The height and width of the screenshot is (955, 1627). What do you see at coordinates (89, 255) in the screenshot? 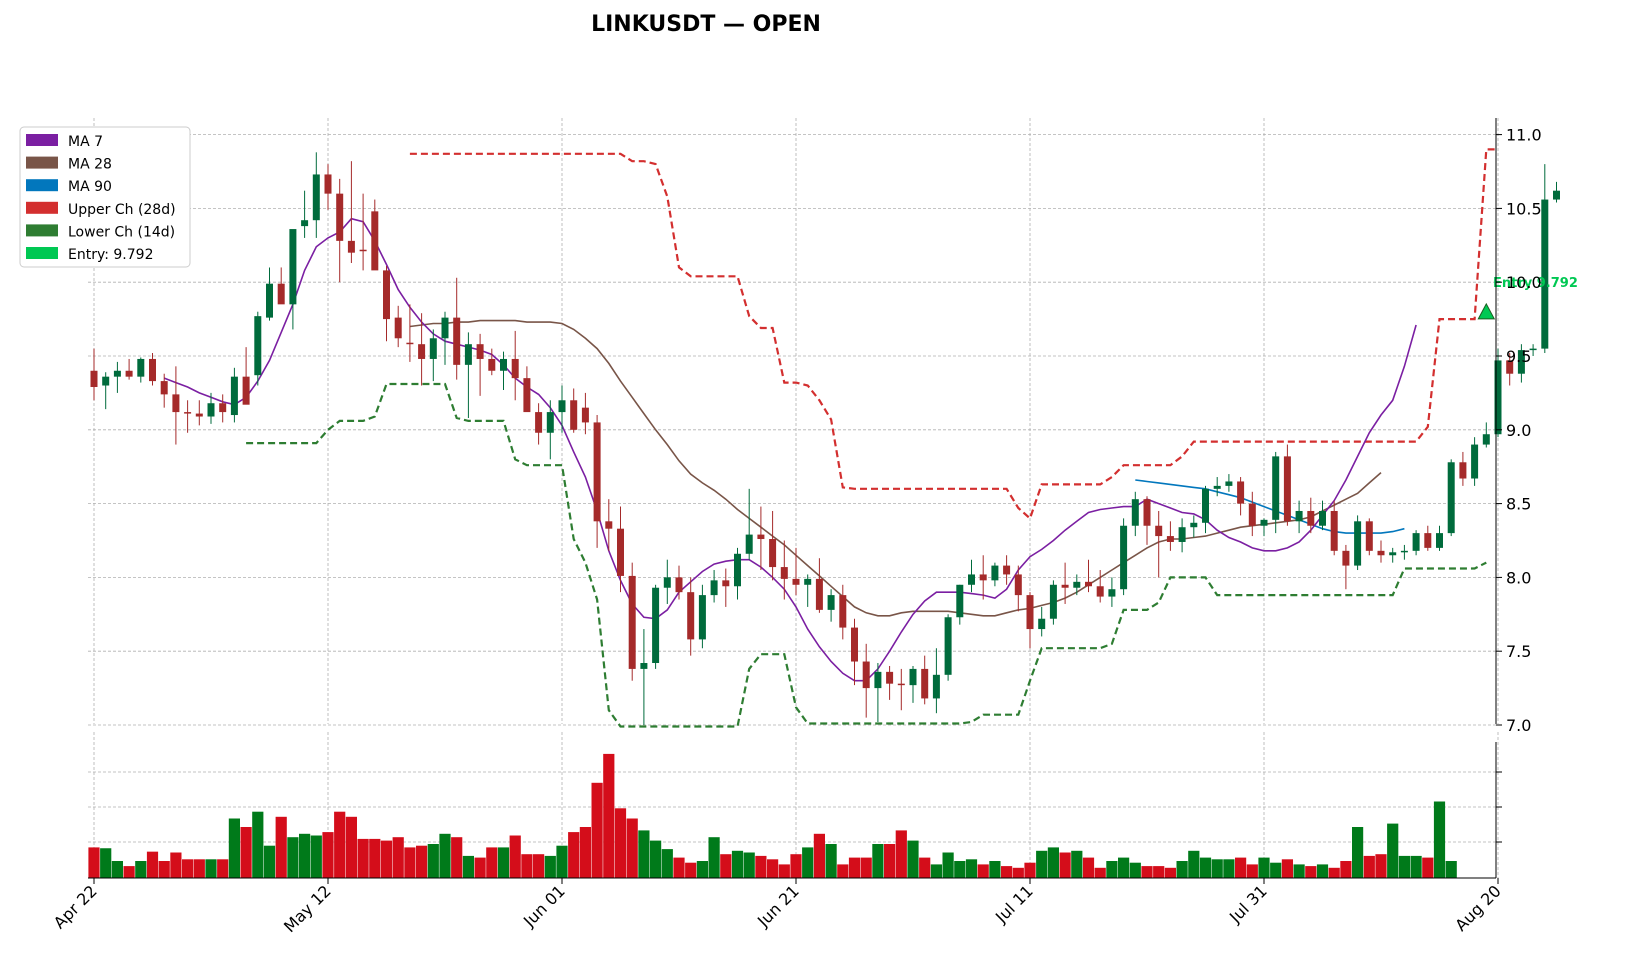
I see `legend-item: Entry: 9.792` at bounding box center [89, 255].